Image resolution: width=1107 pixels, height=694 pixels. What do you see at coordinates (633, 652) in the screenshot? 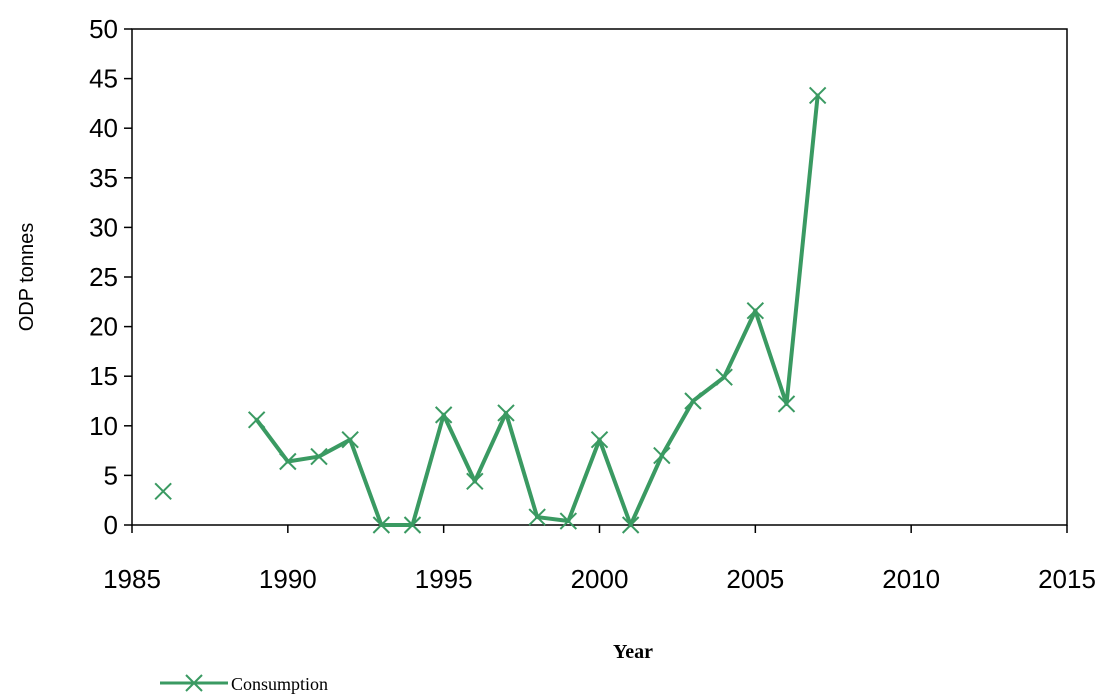
I see `x-axis-label: Year` at bounding box center [633, 652].